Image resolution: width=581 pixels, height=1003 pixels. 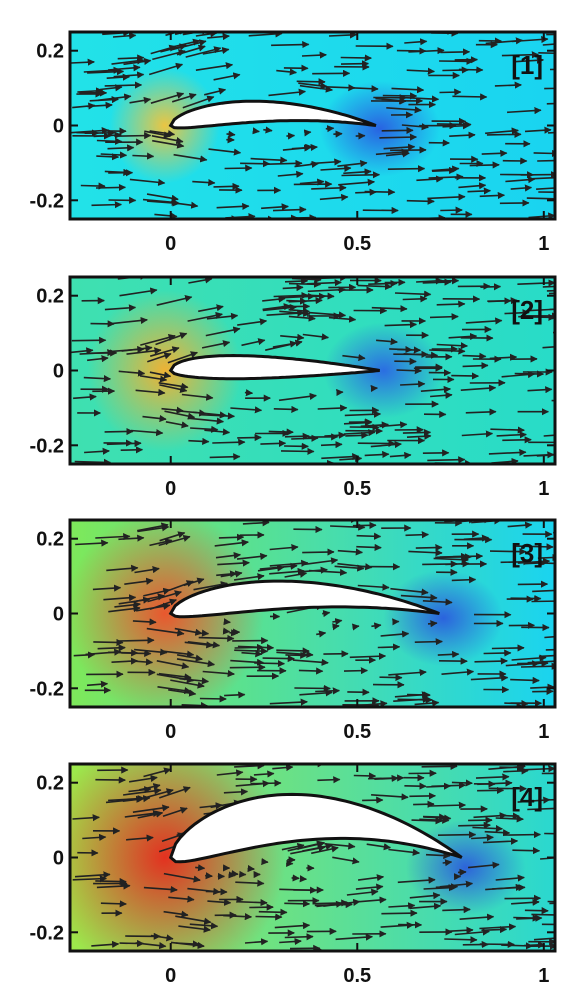 What do you see at coordinates (357, 489) in the screenshot?
I see `x-tick-label: 0.5` at bounding box center [357, 489].